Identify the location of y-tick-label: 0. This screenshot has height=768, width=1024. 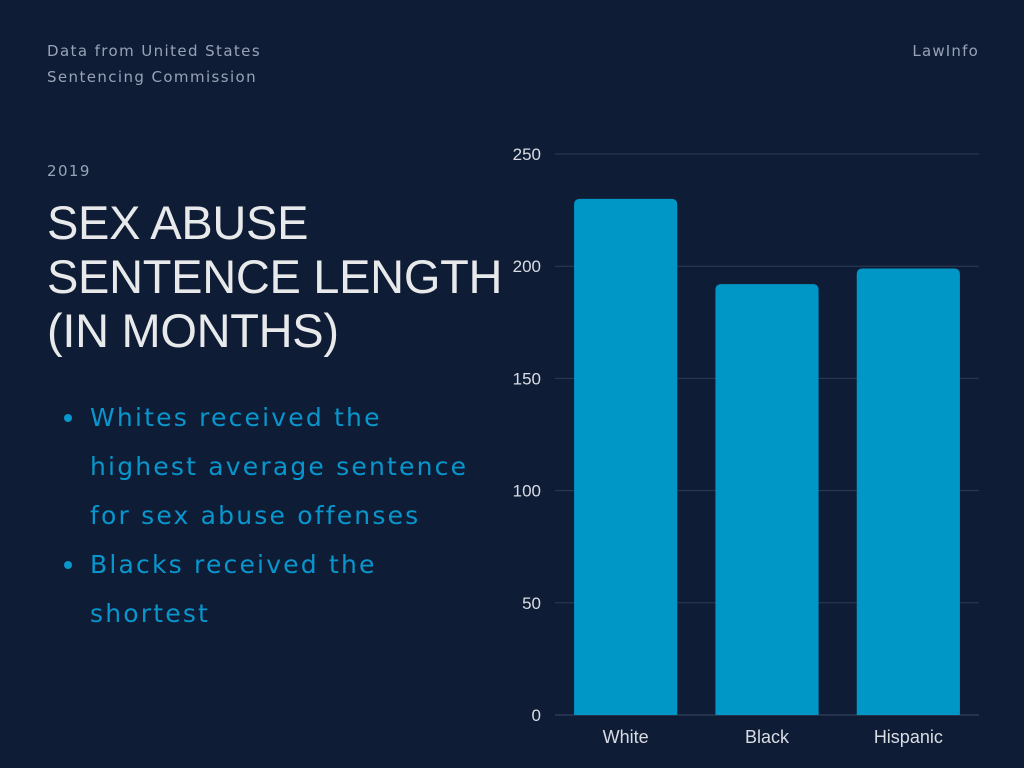
(536, 715).